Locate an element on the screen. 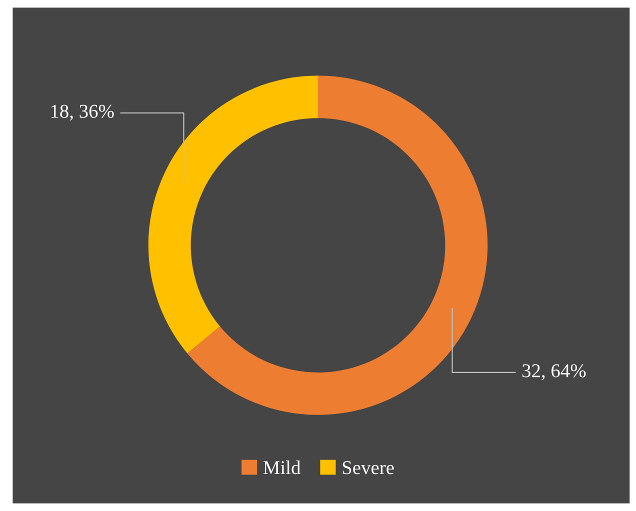  legend-label: Severe is located at coordinates (368, 467).